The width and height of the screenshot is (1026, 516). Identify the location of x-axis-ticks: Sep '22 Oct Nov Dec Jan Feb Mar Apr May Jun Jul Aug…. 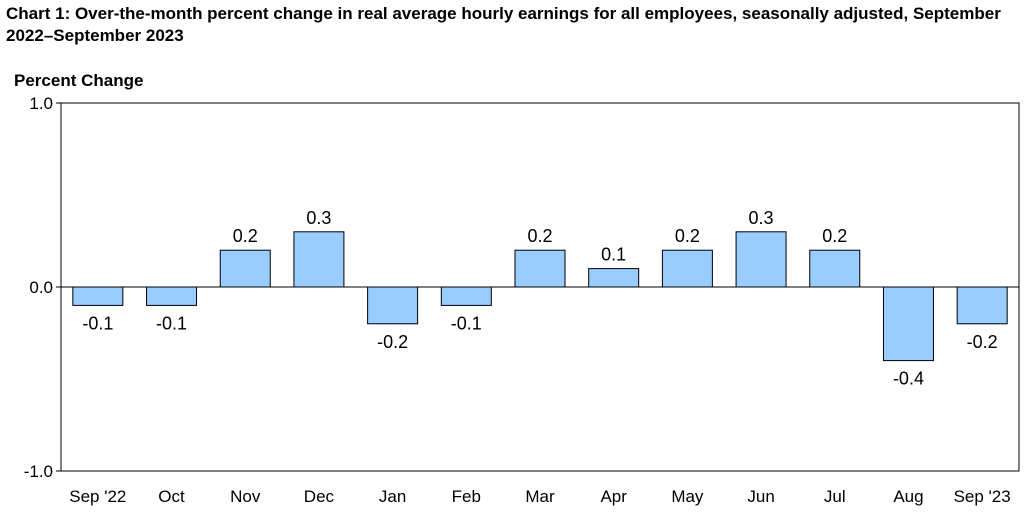
(539, 496).